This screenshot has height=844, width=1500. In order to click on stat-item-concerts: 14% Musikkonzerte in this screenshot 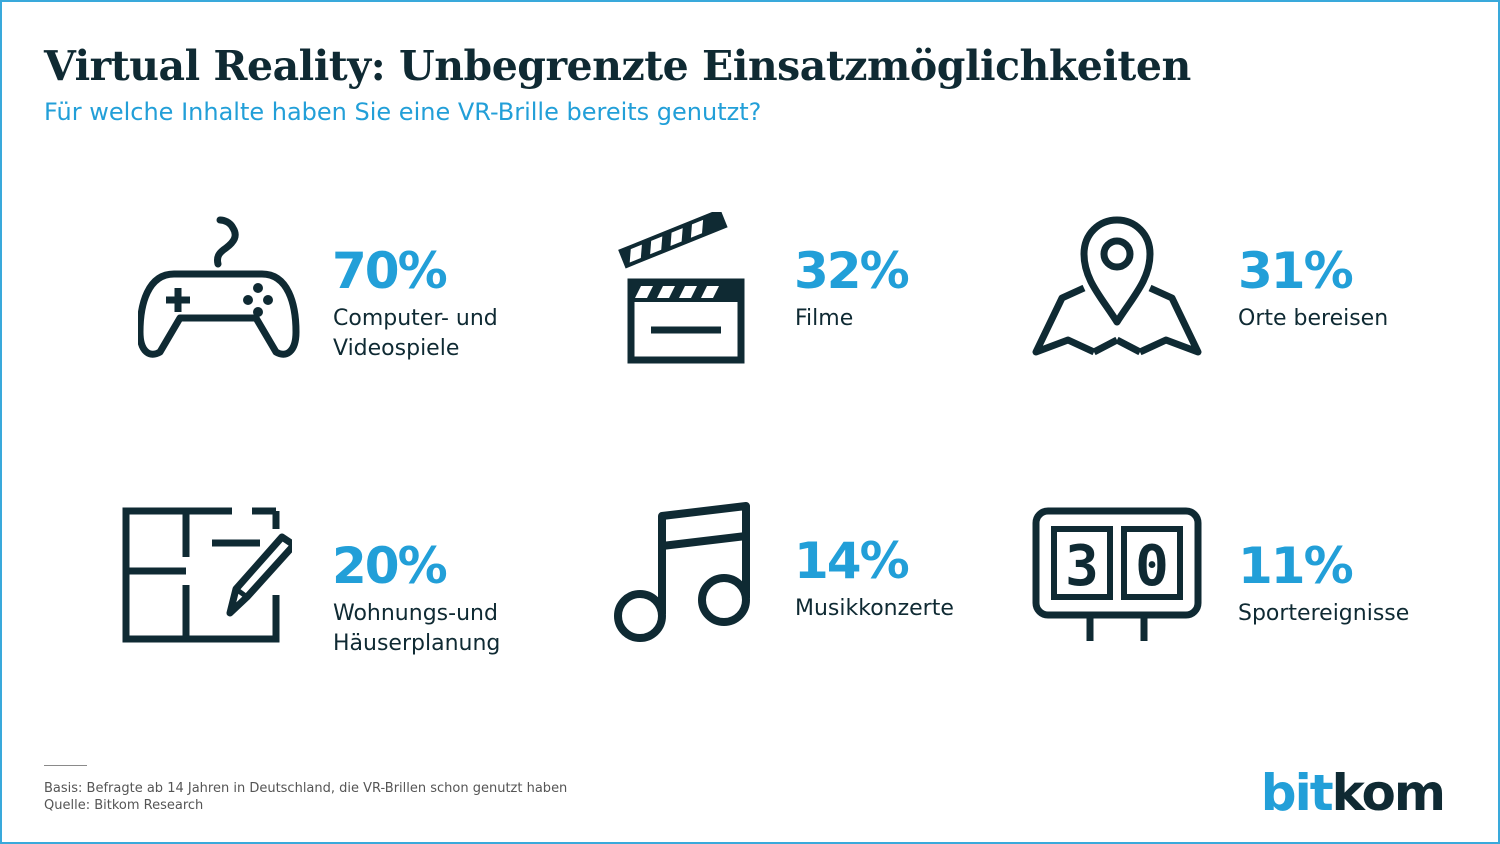, I will do `click(822, 587)`.